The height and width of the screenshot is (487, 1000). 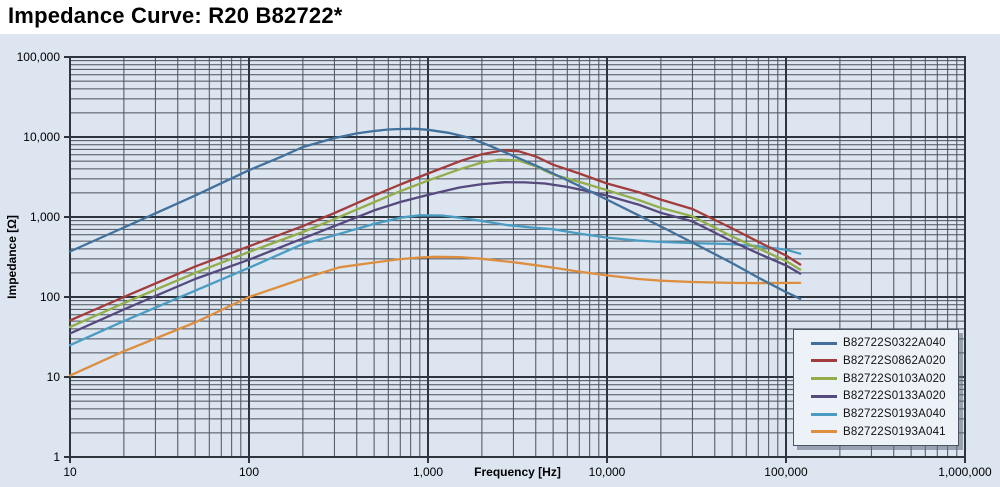 What do you see at coordinates (428, 472) in the screenshot?
I see `x-tick-label: 1,000` at bounding box center [428, 472].